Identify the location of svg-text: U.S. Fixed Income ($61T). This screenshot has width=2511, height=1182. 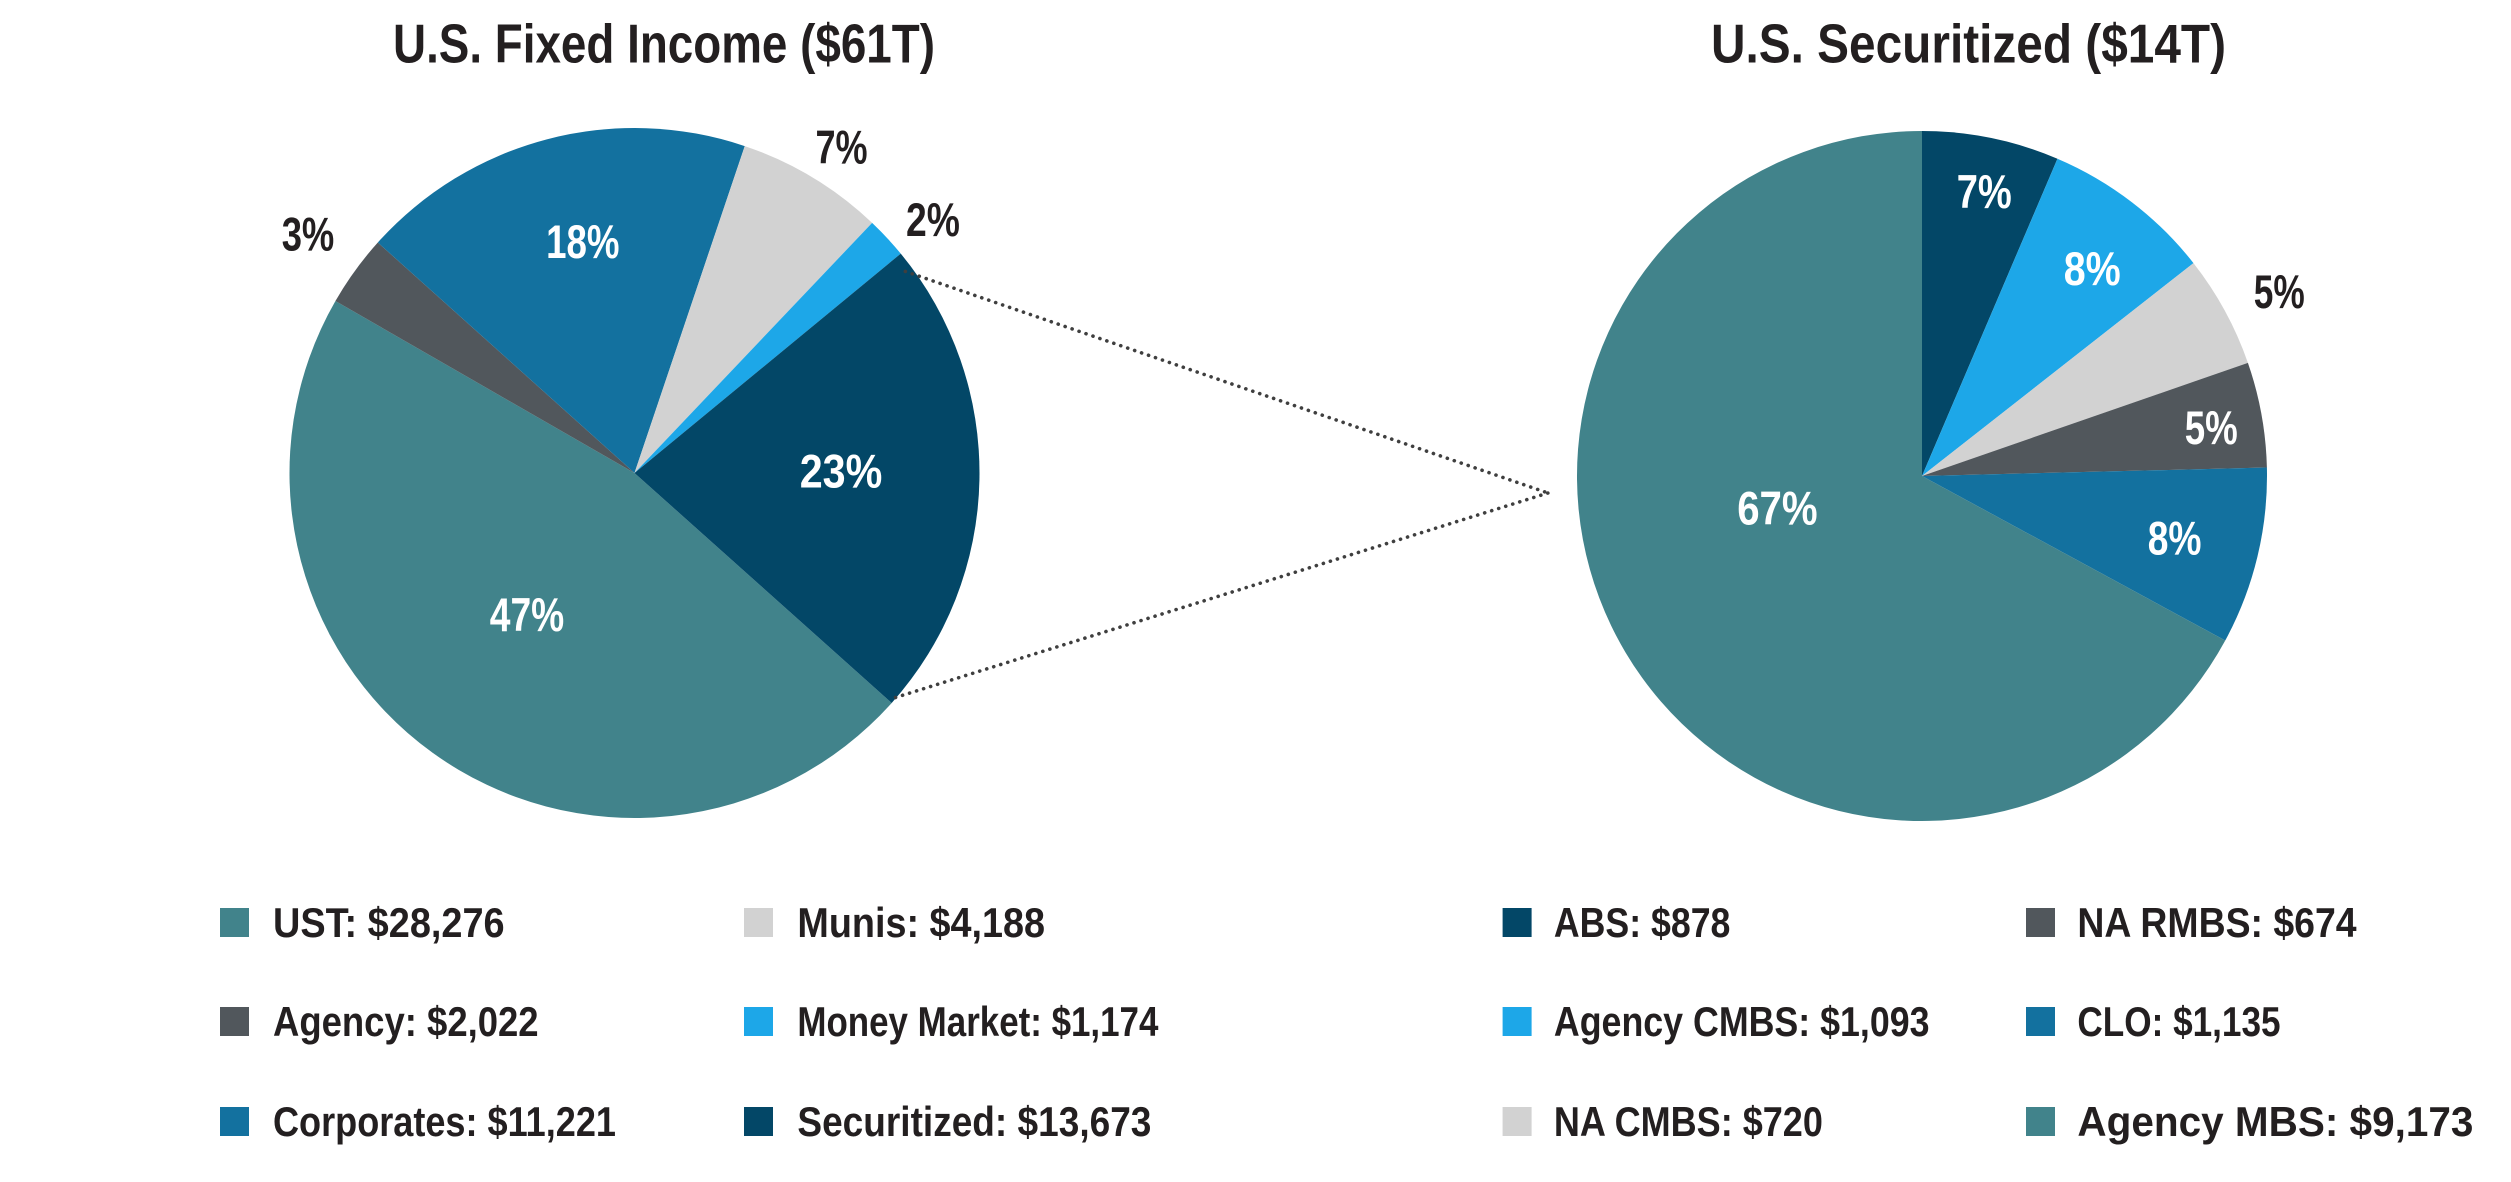
(664, 44).